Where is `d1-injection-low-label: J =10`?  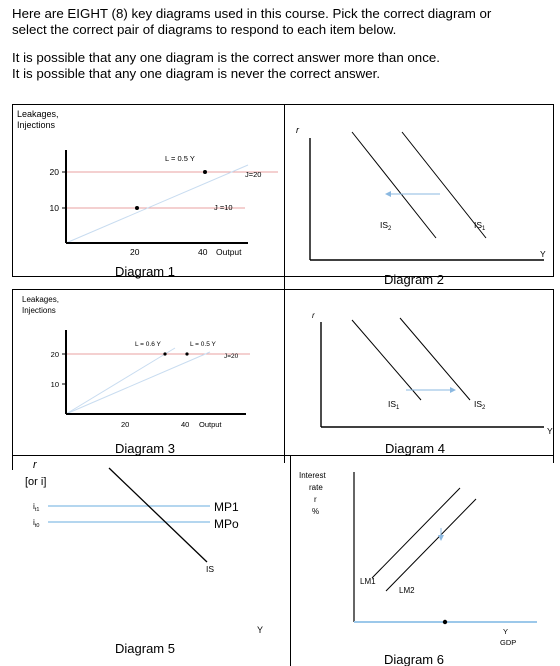
d1-injection-low-label: J =10 is located at coordinates (223, 207).